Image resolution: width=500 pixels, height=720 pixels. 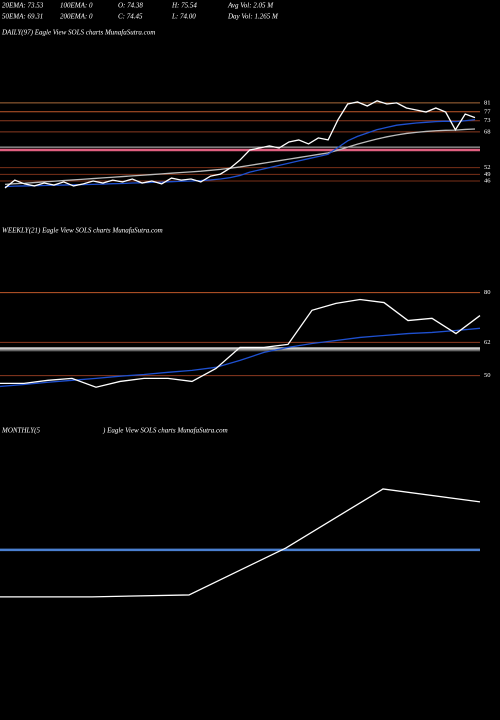 What do you see at coordinates (130, 6) in the screenshot?
I see `header-stat: O: 74.38` at bounding box center [130, 6].